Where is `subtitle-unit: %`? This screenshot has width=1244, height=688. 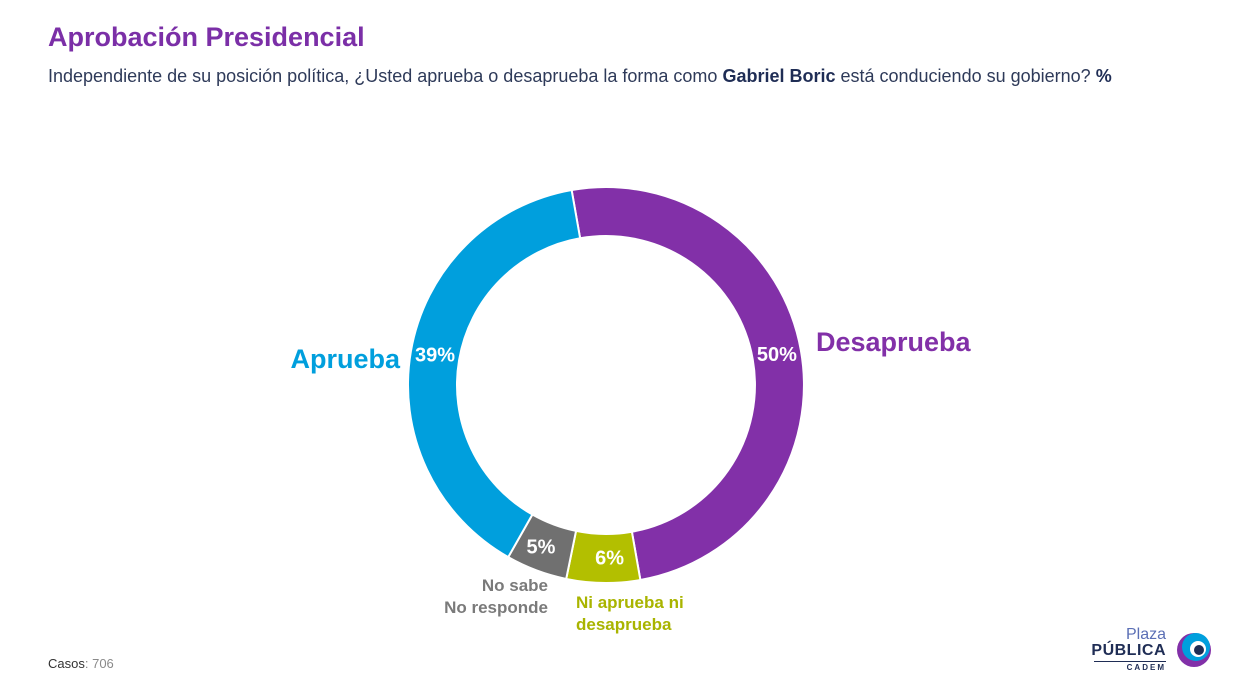
subtitle-unit: % is located at coordinates (1103, 76).